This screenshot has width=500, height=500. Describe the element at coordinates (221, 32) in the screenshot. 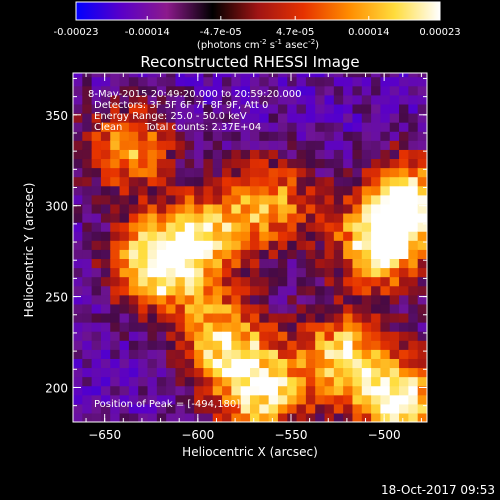

I see `colorbar-tick-label: -4.7e-05` at that location.